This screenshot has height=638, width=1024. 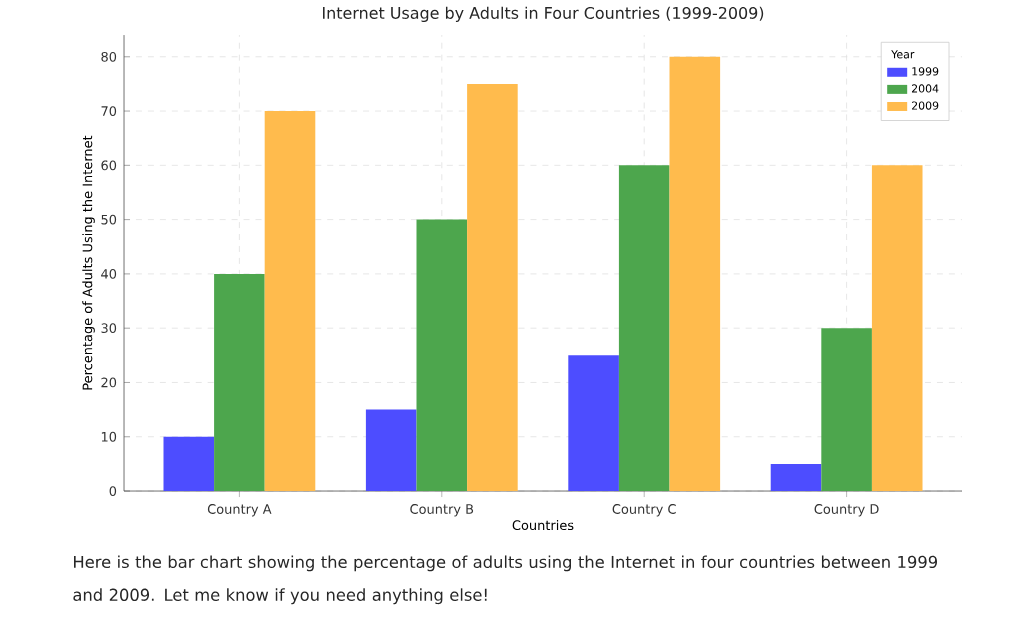 I want to click on text: Here is the bar chart showing the percentage of adults using the Internet in four countries between 1999 and 2009. Let me know if you need anything else!, so click(x=505, y=580).